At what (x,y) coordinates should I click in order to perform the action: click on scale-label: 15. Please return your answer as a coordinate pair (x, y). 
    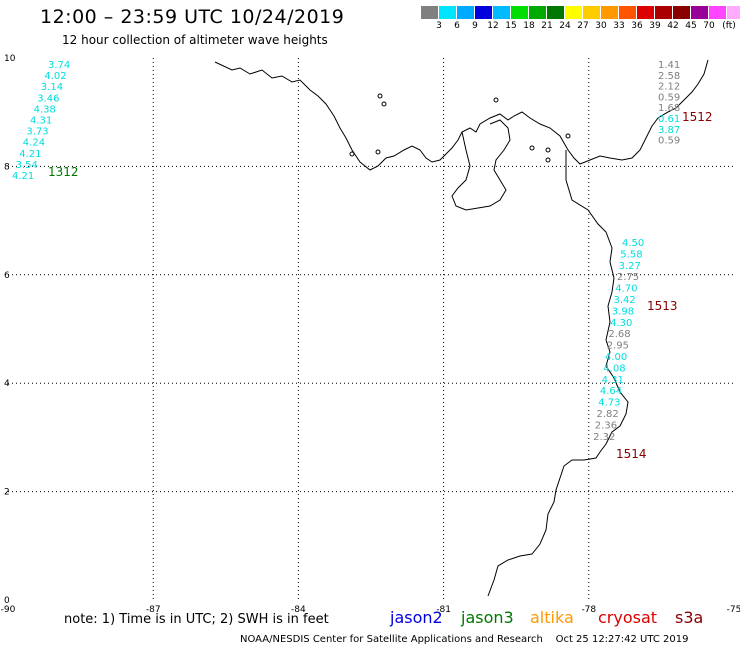
    Looking at the image, I should click on (511, 26).